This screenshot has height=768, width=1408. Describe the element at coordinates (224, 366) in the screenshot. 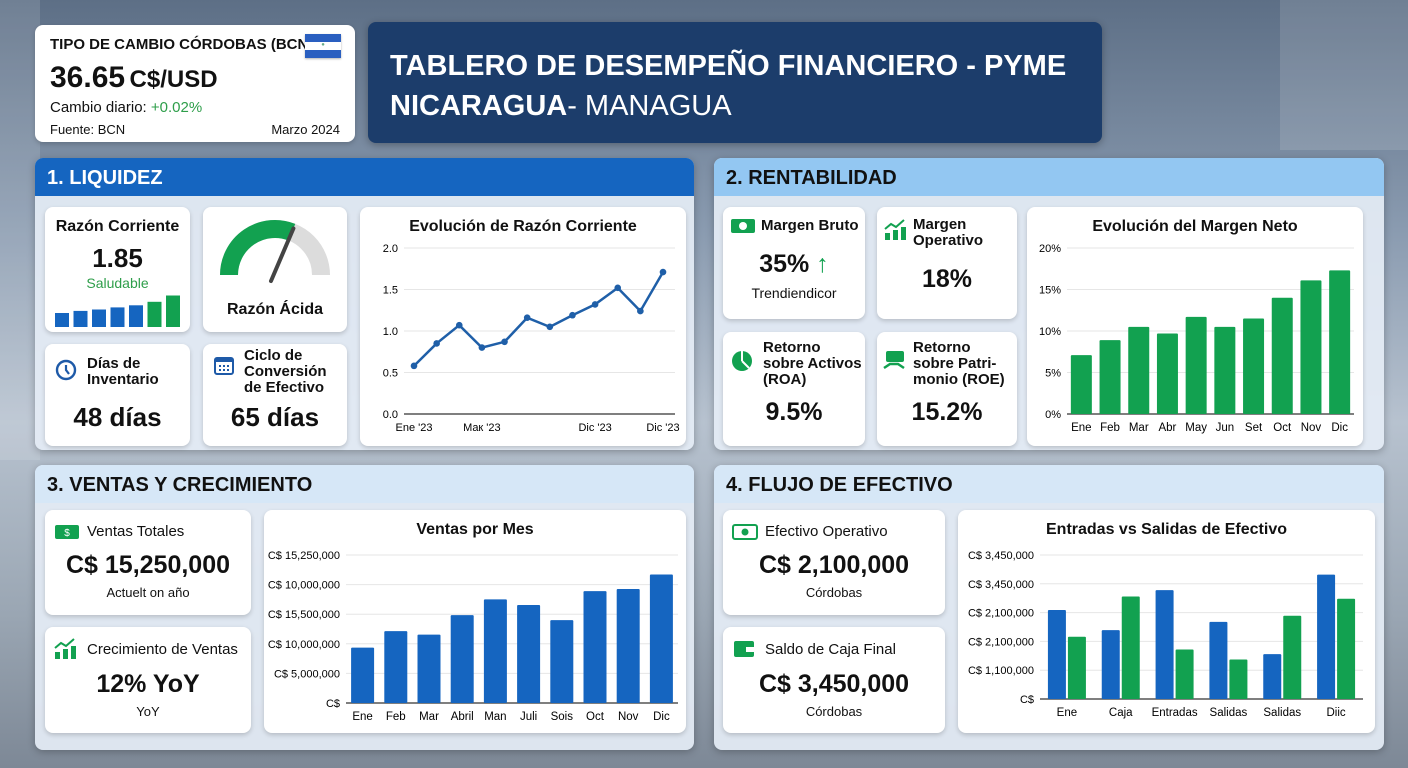

I see `calendar-icon` at that location.